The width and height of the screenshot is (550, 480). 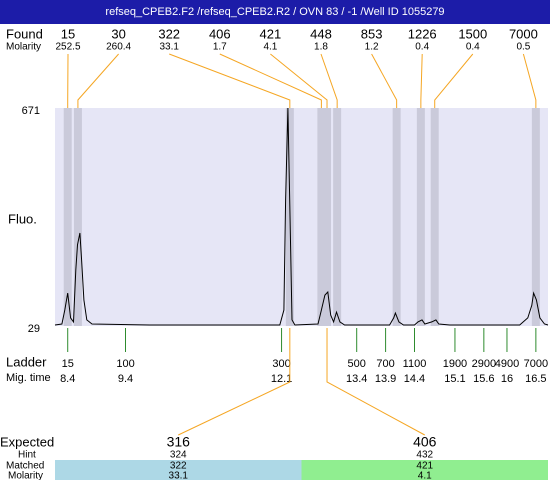 I want to click on ladder-size: 1100, so click(x=415, y=364).